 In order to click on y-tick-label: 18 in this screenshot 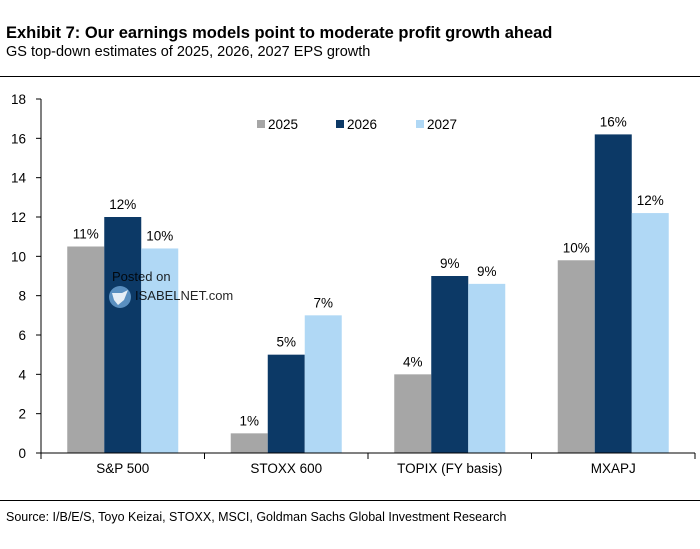, I will do `click(18, 99)`.